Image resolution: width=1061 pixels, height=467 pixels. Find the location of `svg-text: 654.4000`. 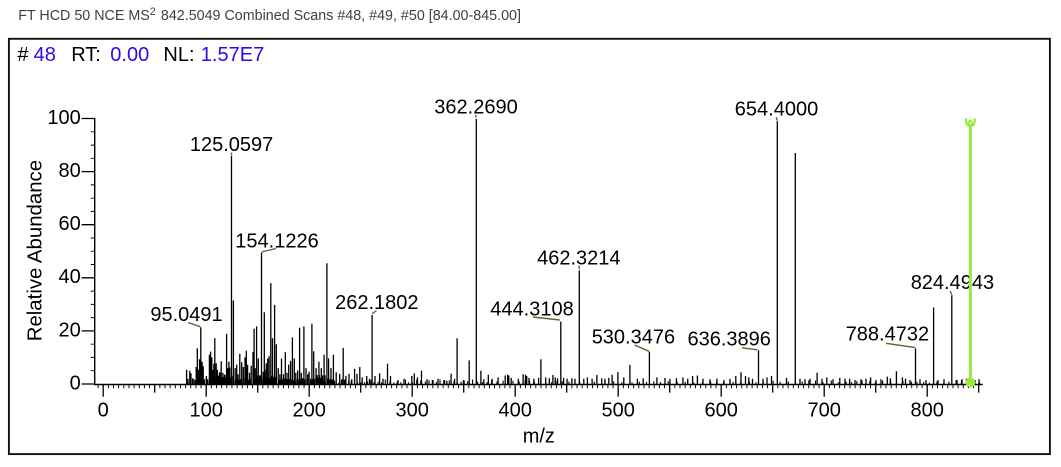

svg-text: 654.4000 is located at coordinates (776, 110).